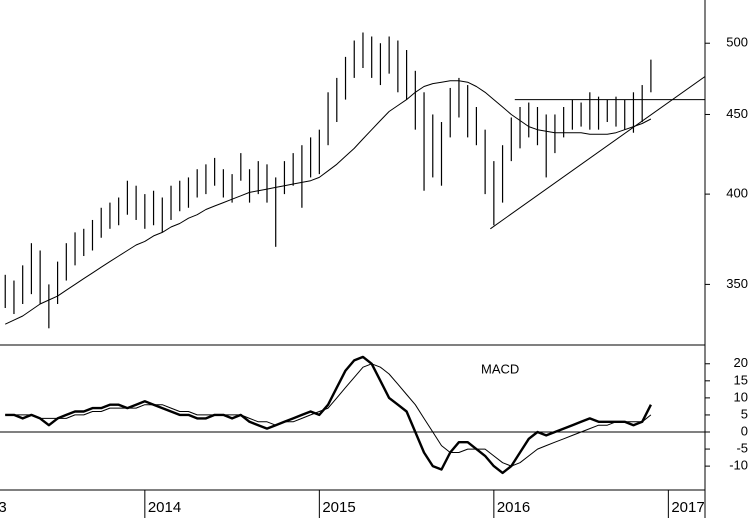 Image resolution: width=752 pixels, height=518 pixels. What do you see at coordinates (741, 362) in the screenshot?
I see `y-tick-label: 20` at bounding box center [741, 362].